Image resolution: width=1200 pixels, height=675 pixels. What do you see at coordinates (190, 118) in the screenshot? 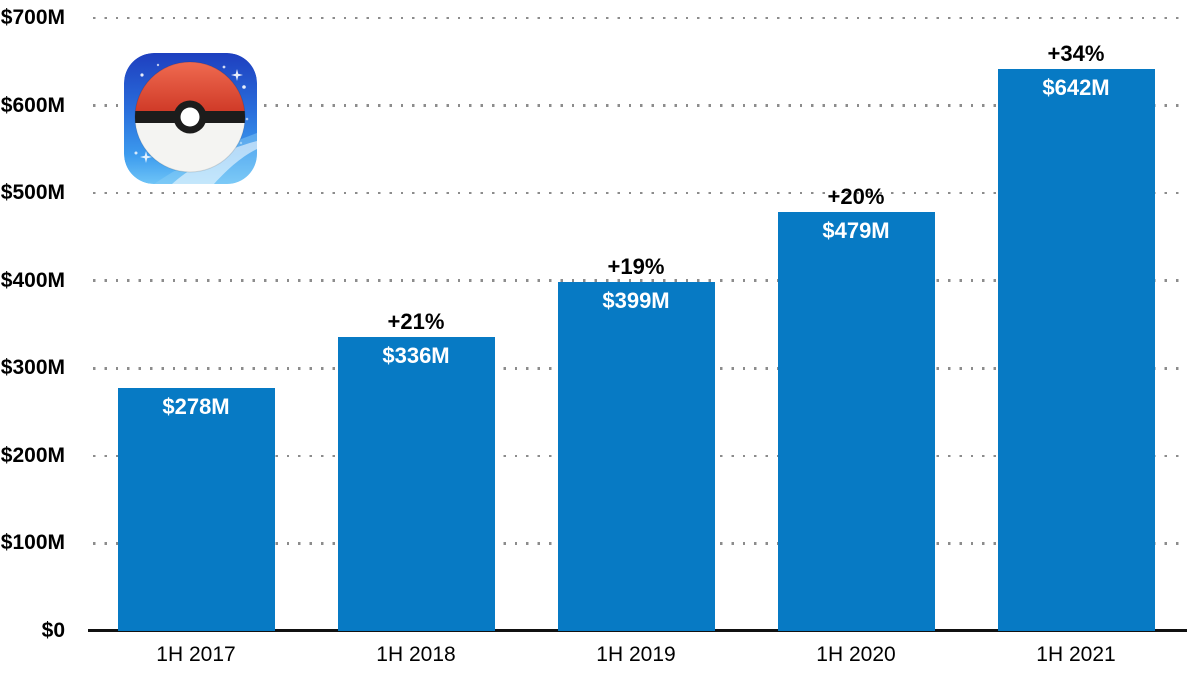
I see `pokemon-go-app-icon` at bounding box center [190, 118].